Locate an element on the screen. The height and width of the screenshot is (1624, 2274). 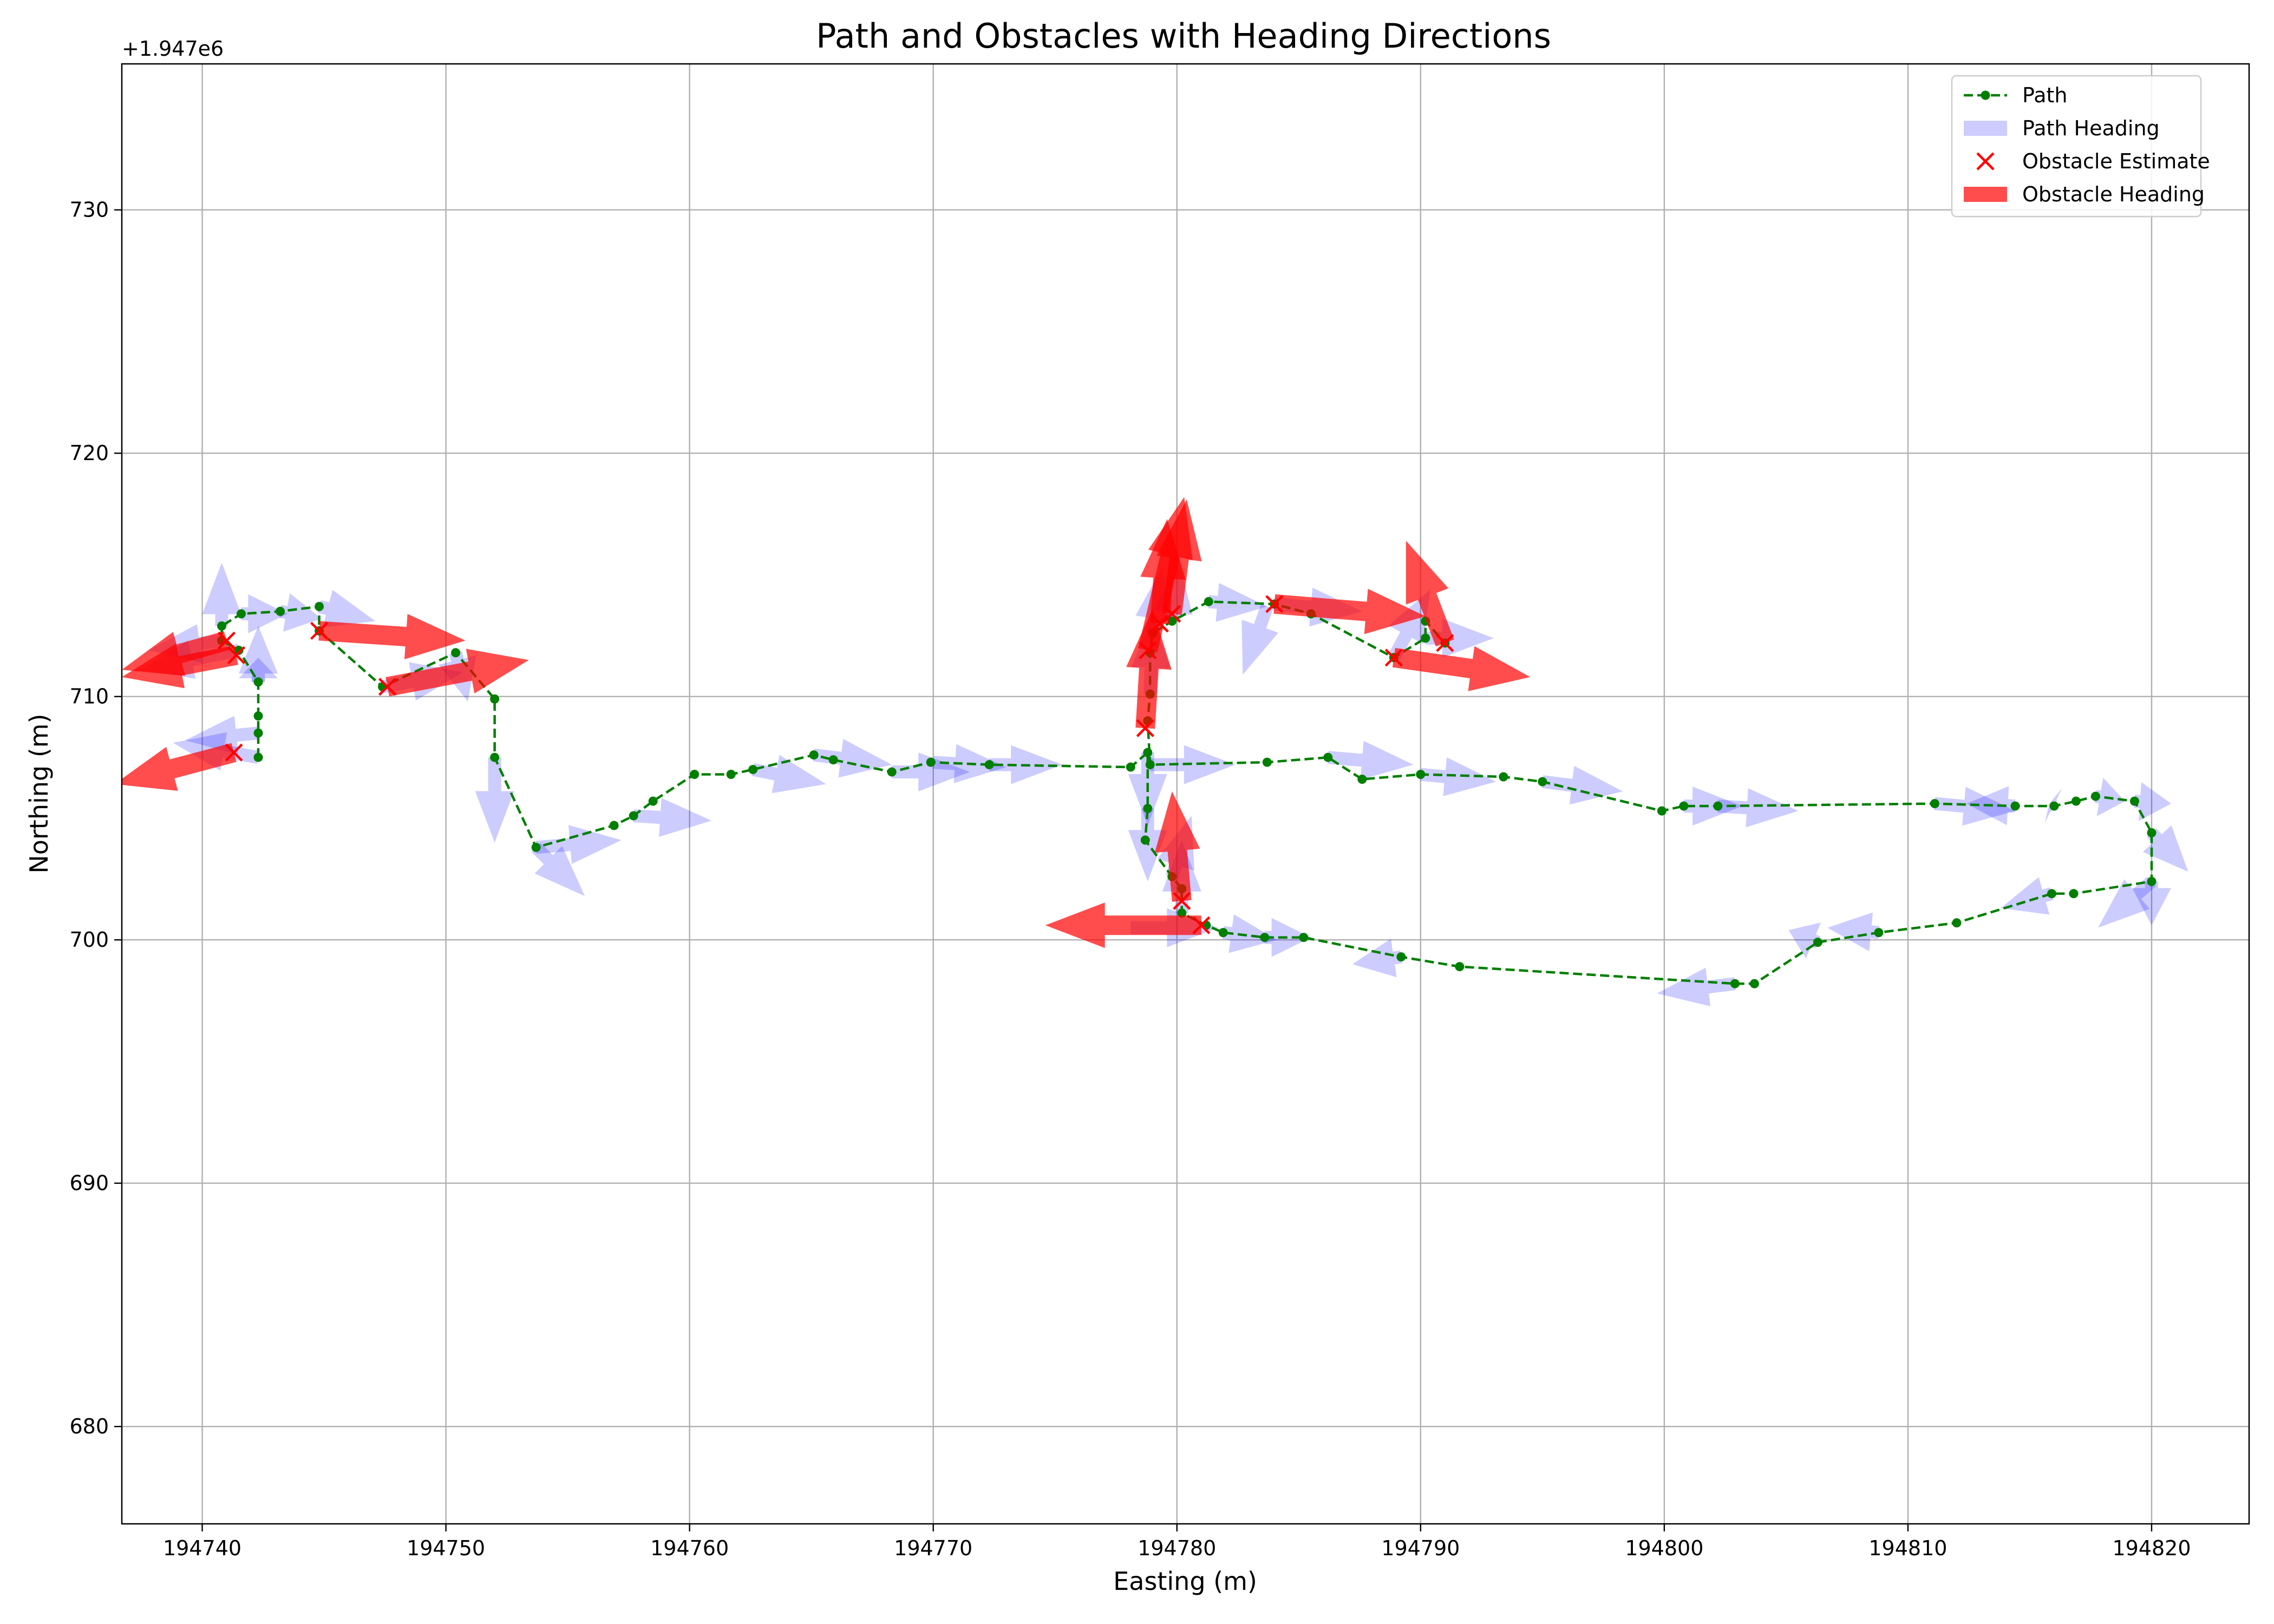
legend-label: Obstacle Estimate is located at coordinates (2116, 161).